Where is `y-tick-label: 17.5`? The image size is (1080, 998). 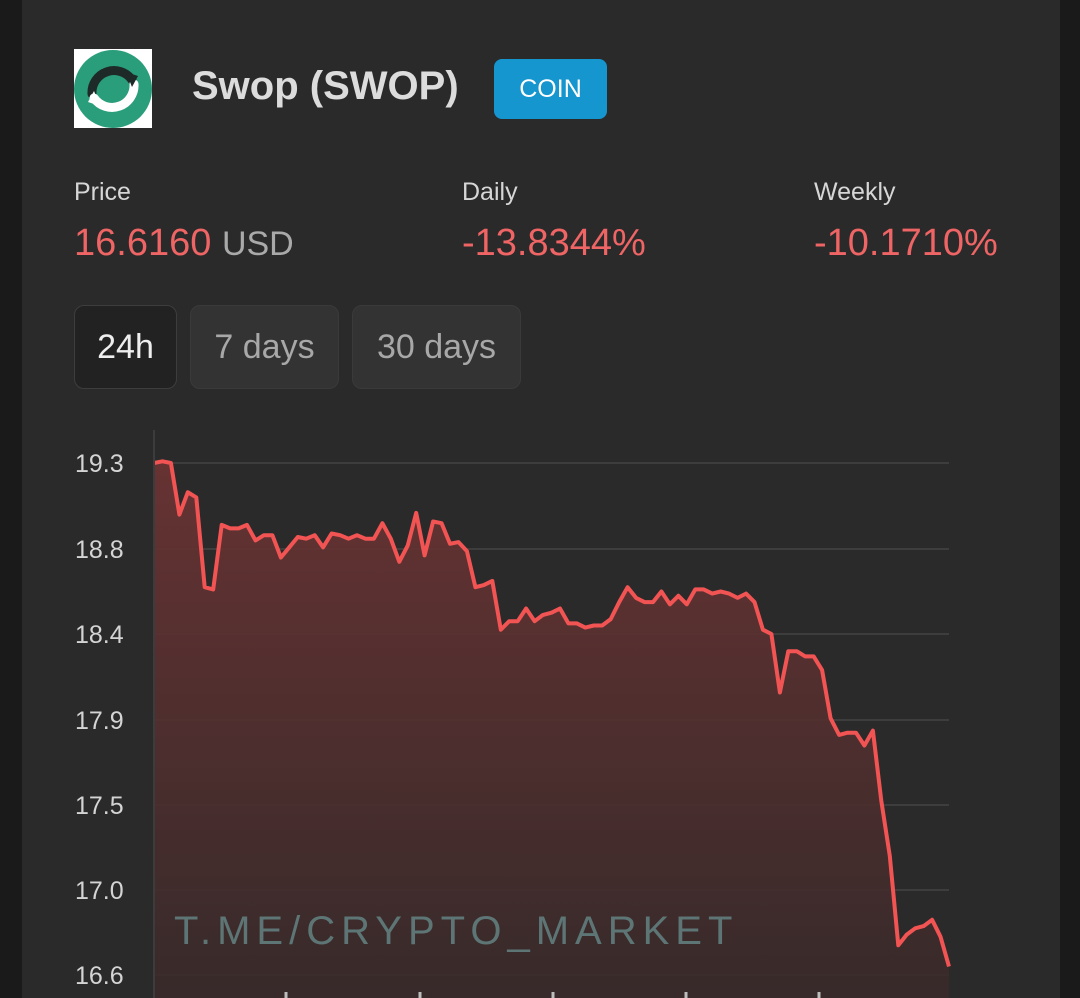
y-tick-label: 17.5 is located at coordinates (99, 806).